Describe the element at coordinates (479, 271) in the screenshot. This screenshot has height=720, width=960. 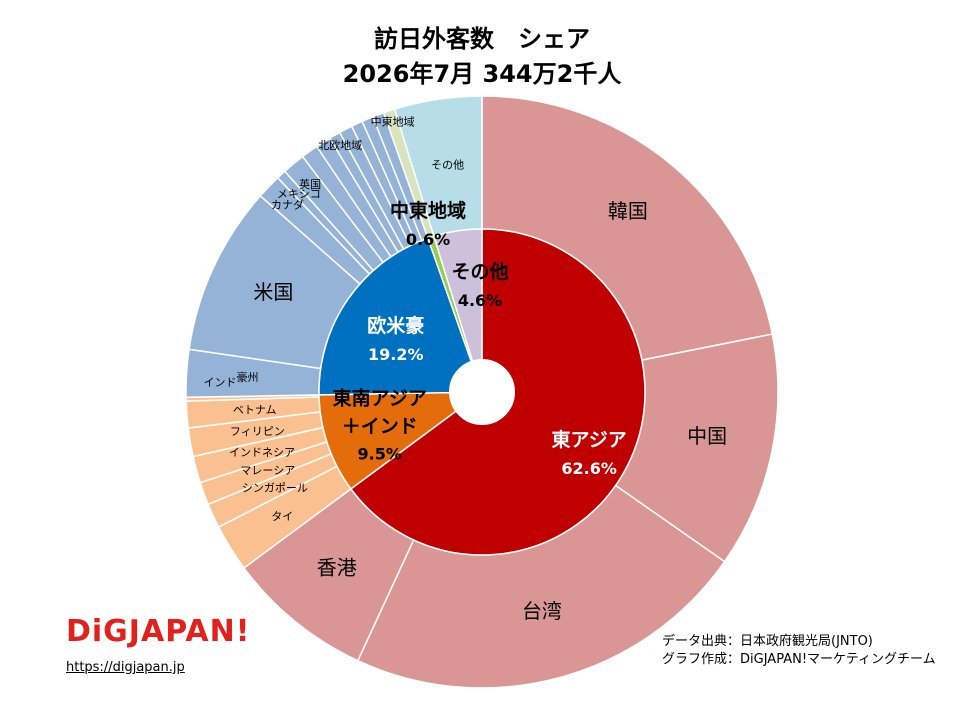
I see `inner-label-name-4: その他` at that location.